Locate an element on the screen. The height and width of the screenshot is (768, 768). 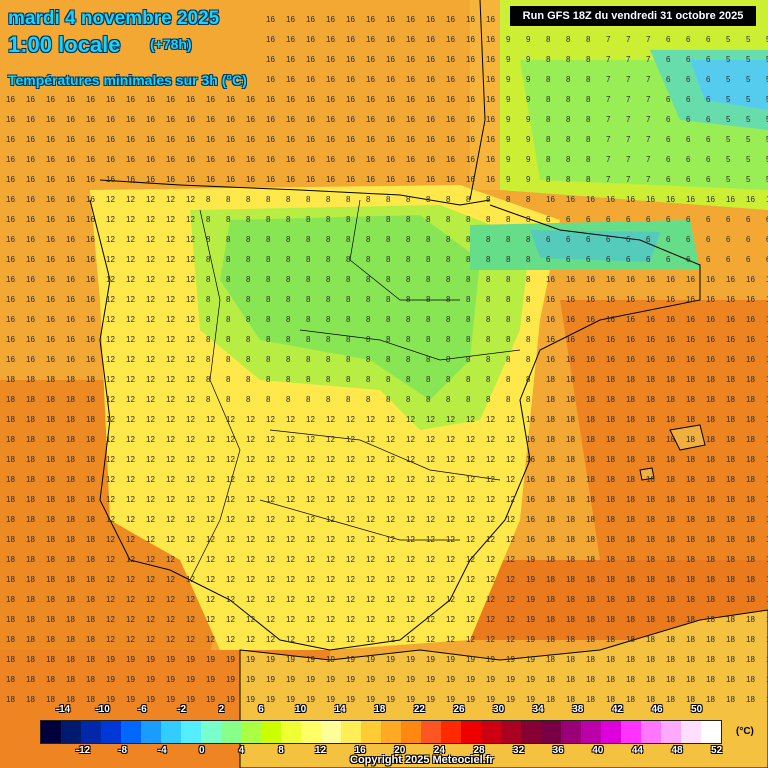
legend-swatch is located at coordinates (571, 732).